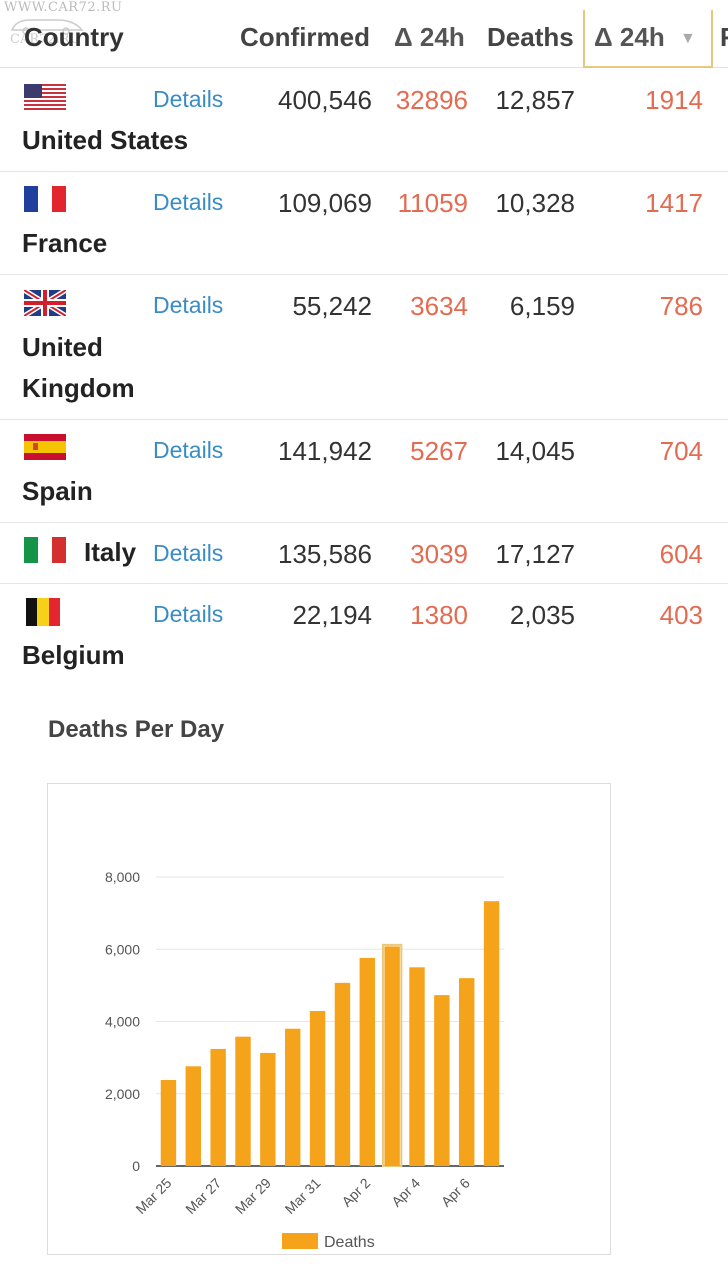  Describe the element at coordinates (724, 37) in the screenshot. I see `header-cut-off: F` at that location.